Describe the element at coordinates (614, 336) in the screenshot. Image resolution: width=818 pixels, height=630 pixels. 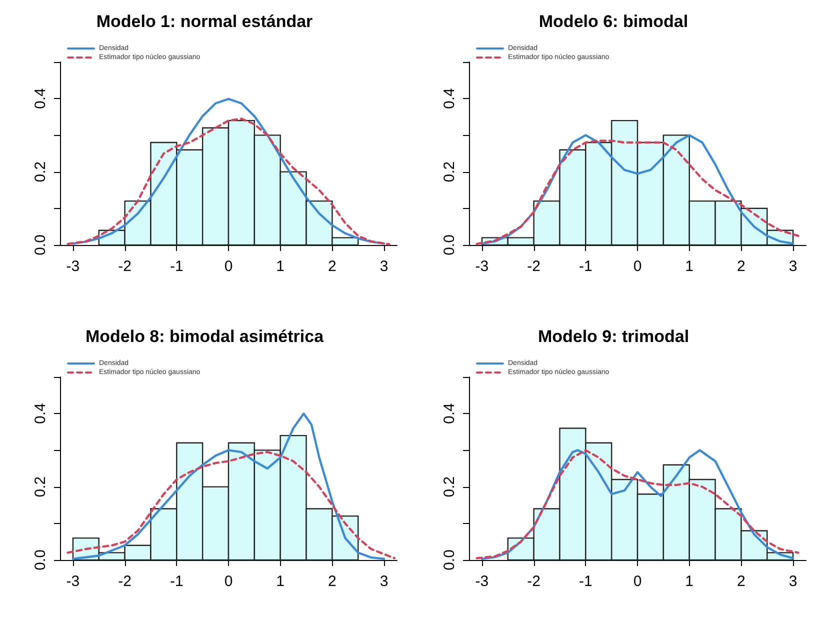
I see `chart-title: Modelo 9: trimodal` at that location.